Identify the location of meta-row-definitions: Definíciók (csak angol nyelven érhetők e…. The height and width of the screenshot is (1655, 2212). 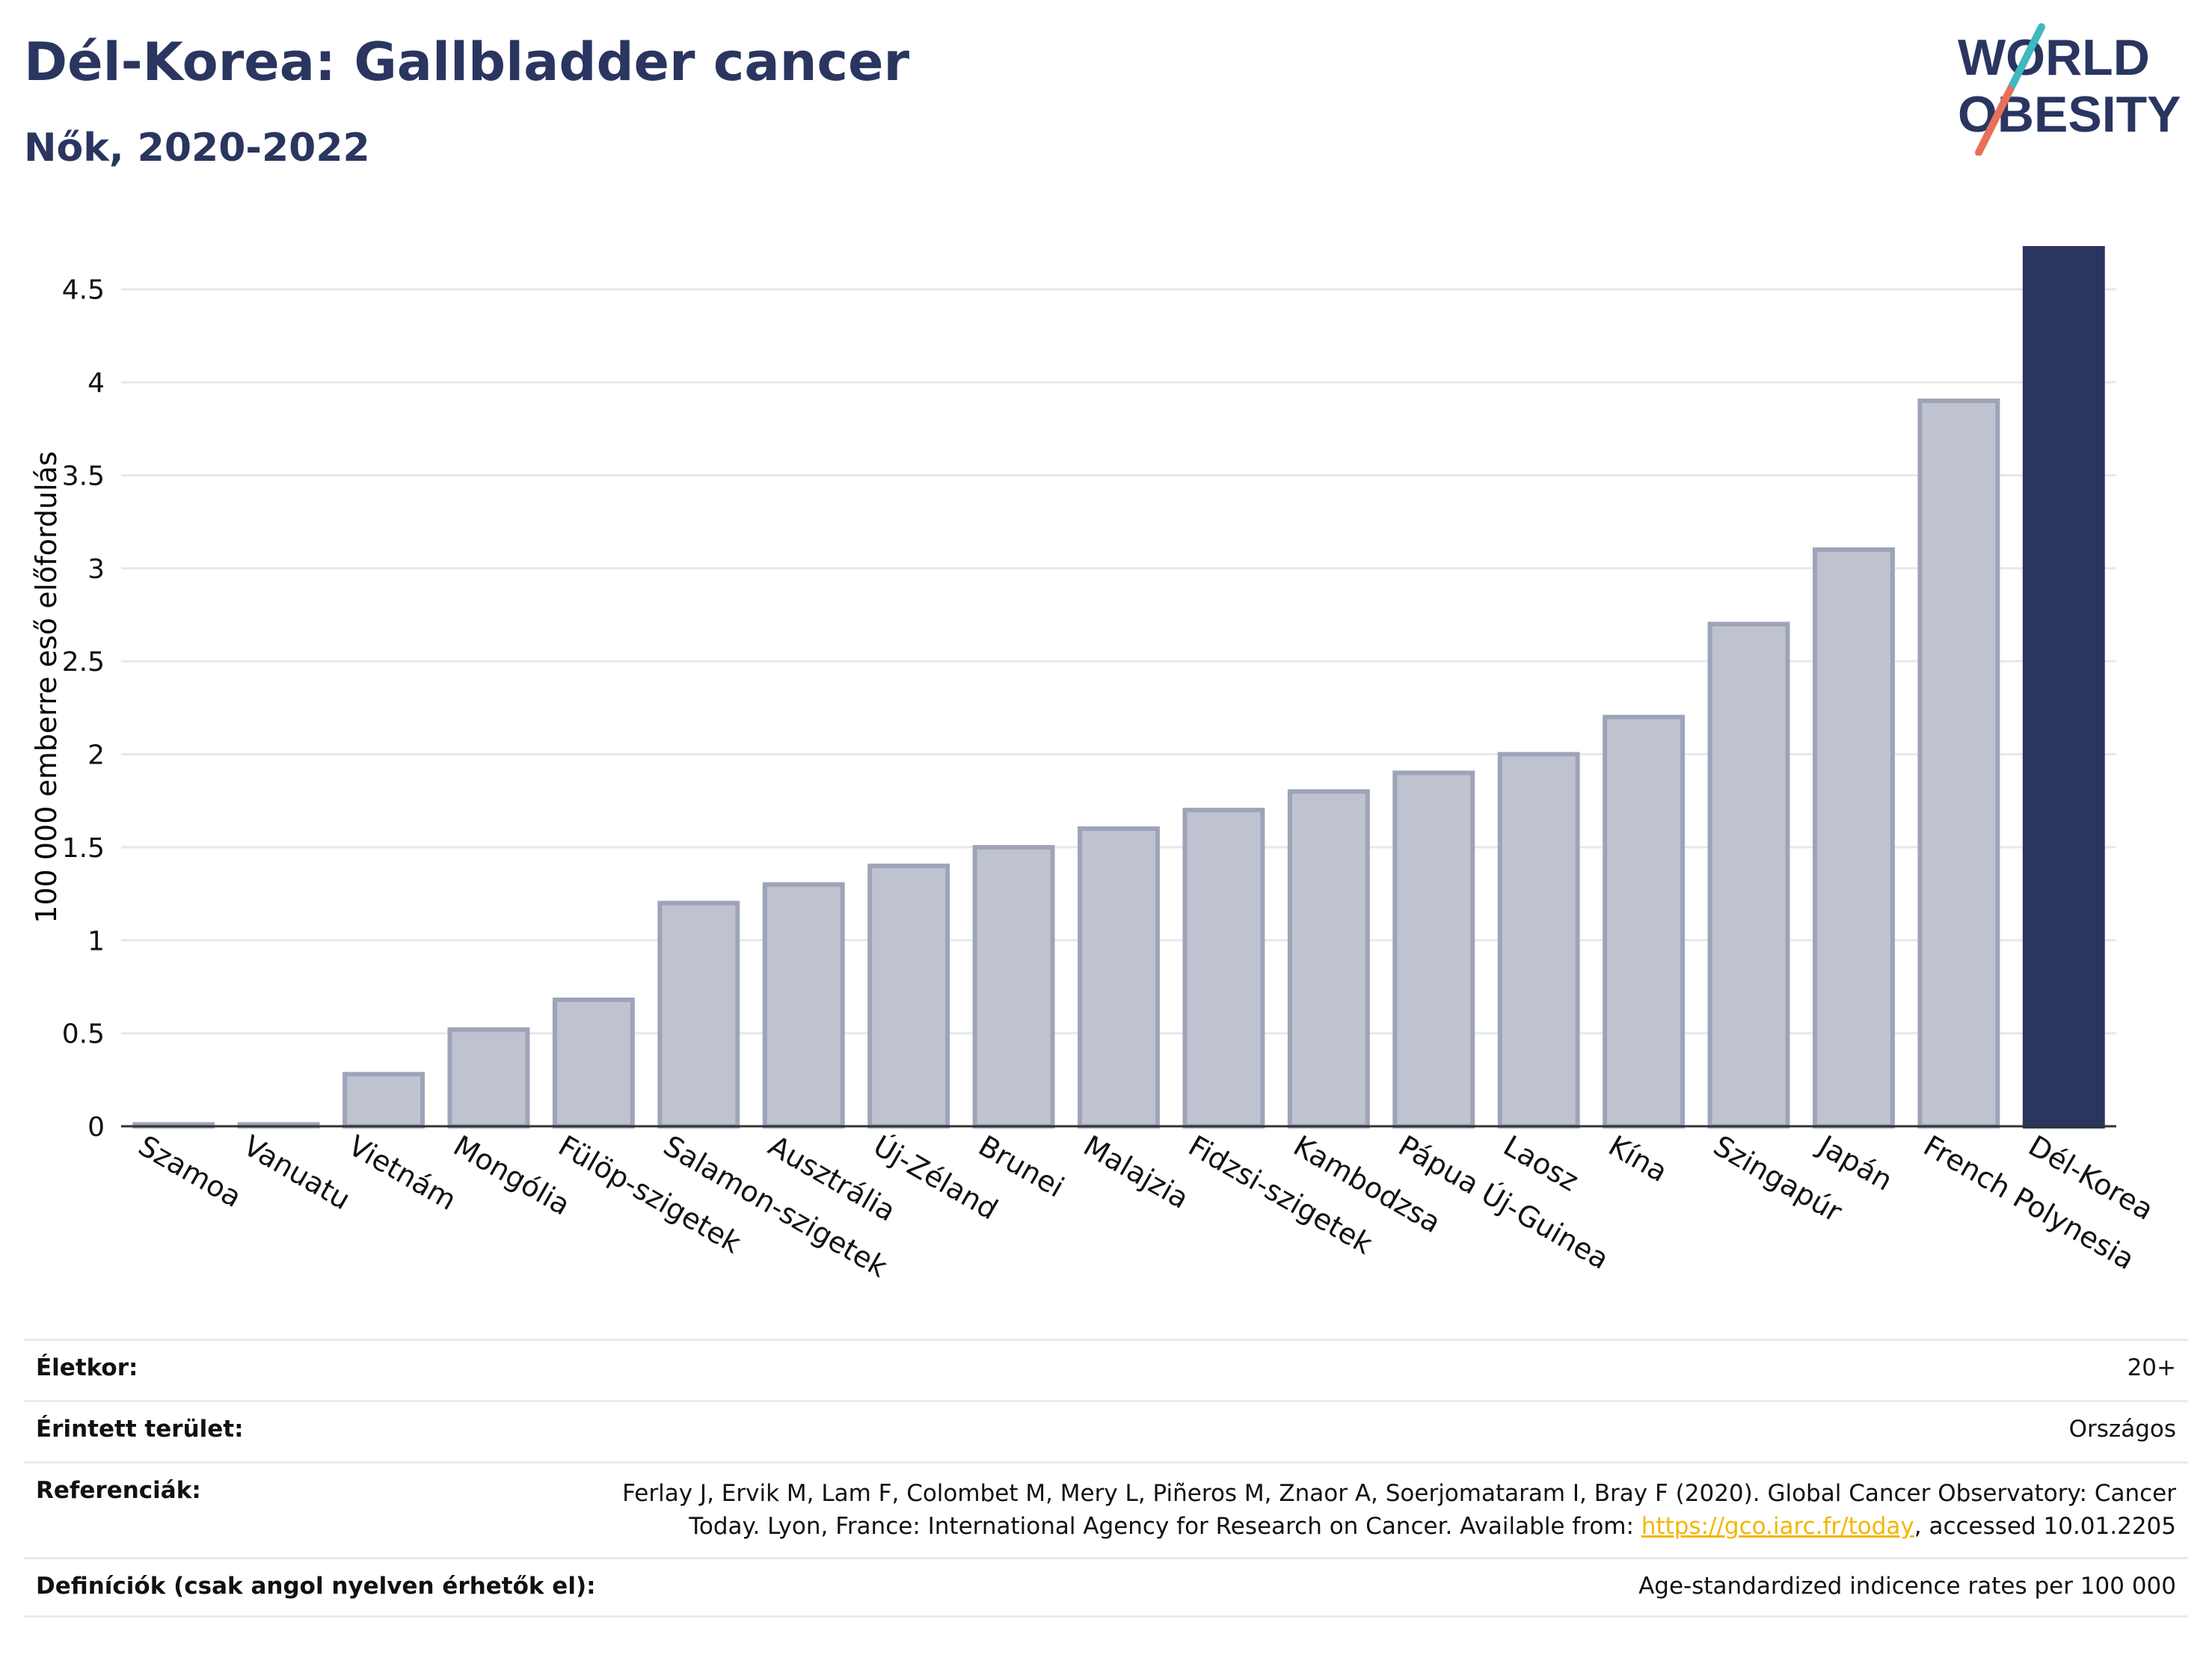
(1106, 1586).